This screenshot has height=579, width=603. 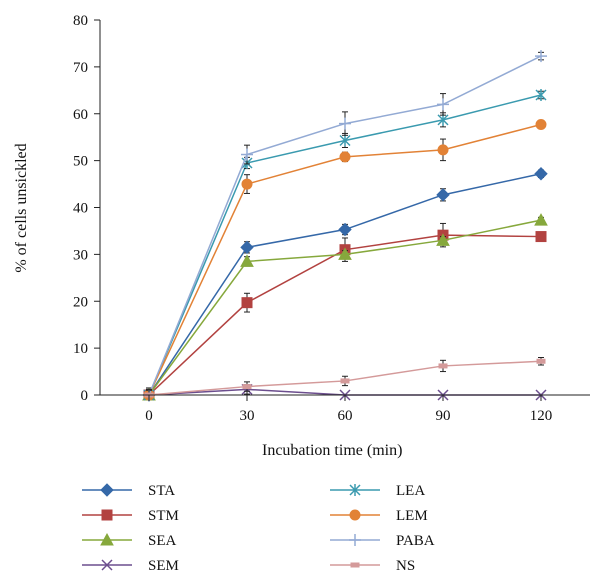 What do you see at coordinates (129, 540) in the screenshot?
I see `legend-item-sea: SEA` at bounding box center [129, 540].